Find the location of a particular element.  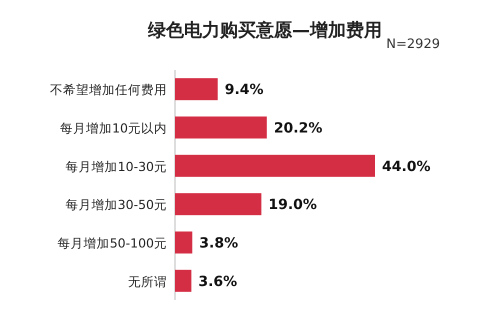

data-label: 19.0% is located at coordinates (292, 205).